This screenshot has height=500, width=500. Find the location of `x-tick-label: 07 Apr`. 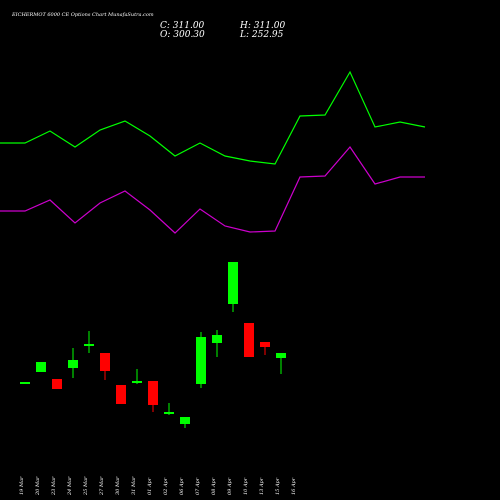

x-tick-label: 07 Apr is located at coordinates (198, 486).